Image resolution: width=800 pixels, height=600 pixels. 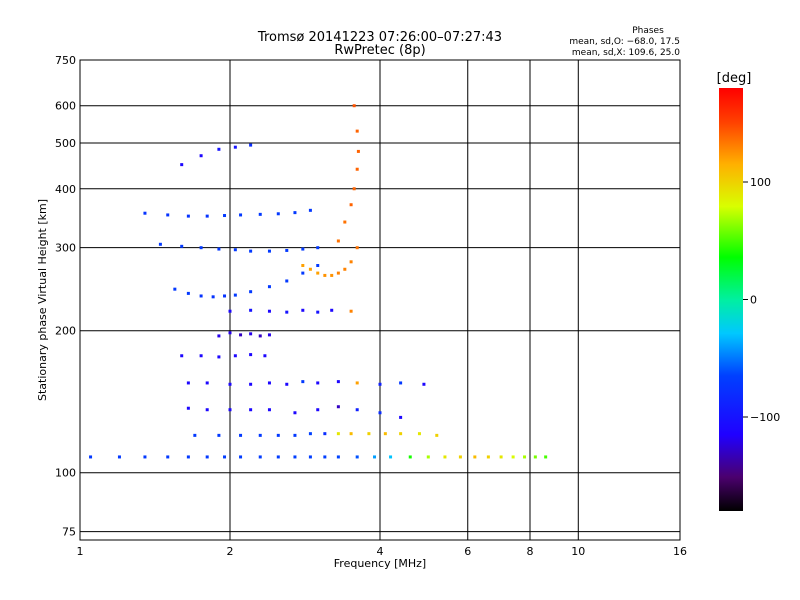 I want to click on x-tick-label: 6, so click(x=467, y=551).